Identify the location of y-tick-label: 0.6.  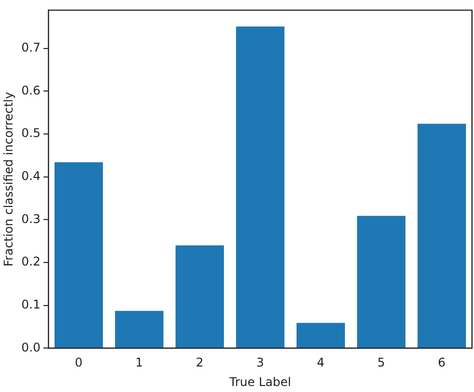
(30, 90).